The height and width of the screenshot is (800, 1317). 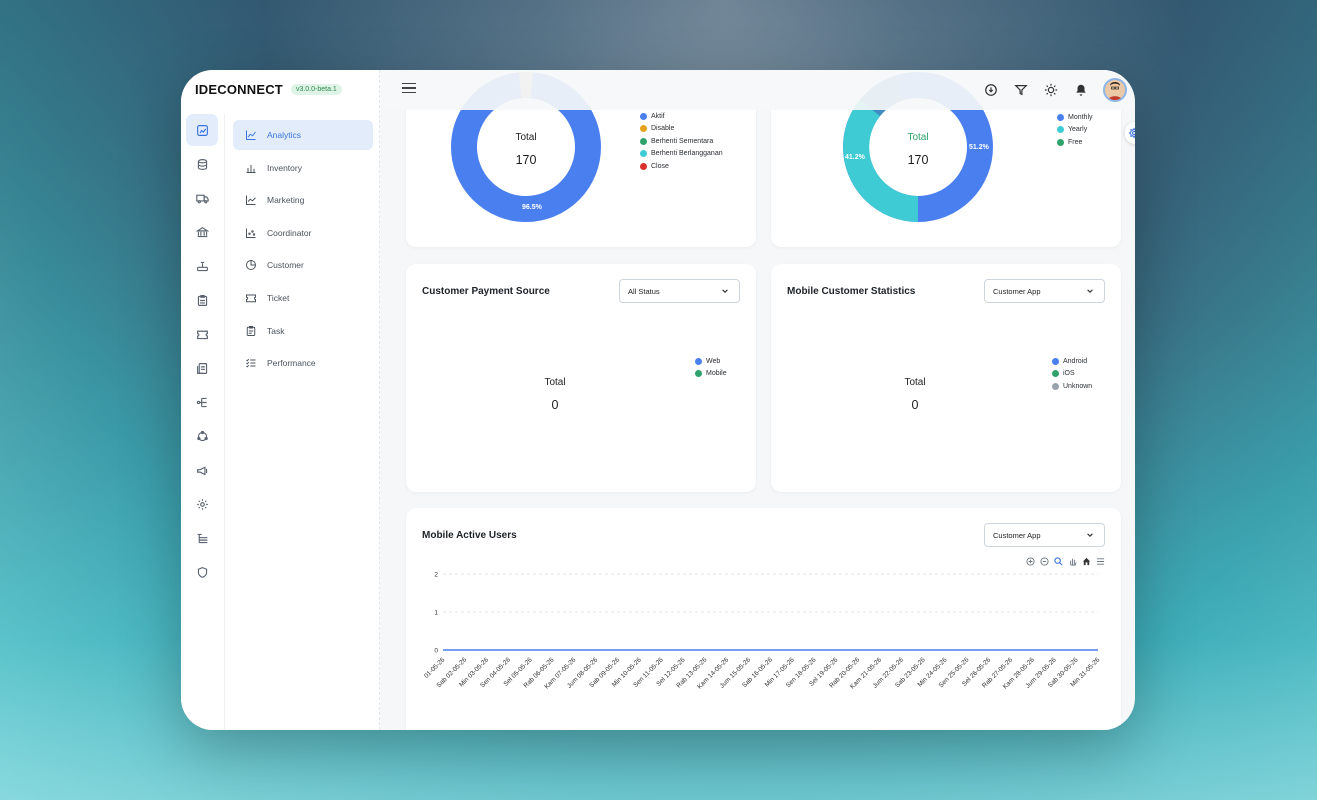 What do you see at coordinates (289, 232) in the screenshot?
I see `menu-item-label: Coordinator` at bounding box center [289, 232].